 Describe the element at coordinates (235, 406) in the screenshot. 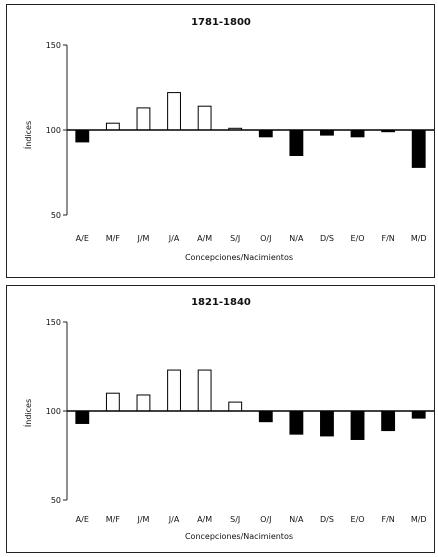

I see `bar-s-j` at that location.